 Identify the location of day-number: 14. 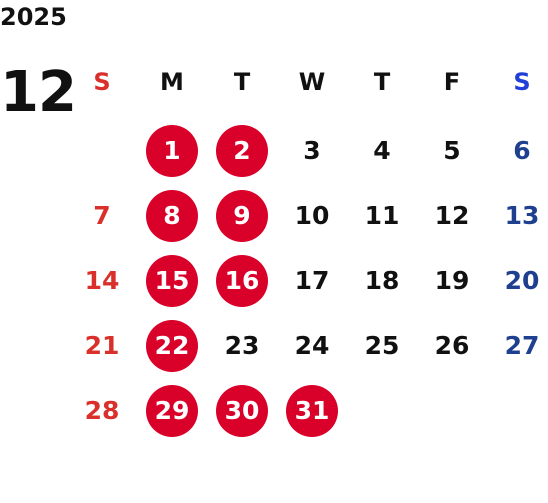
(102, 280).